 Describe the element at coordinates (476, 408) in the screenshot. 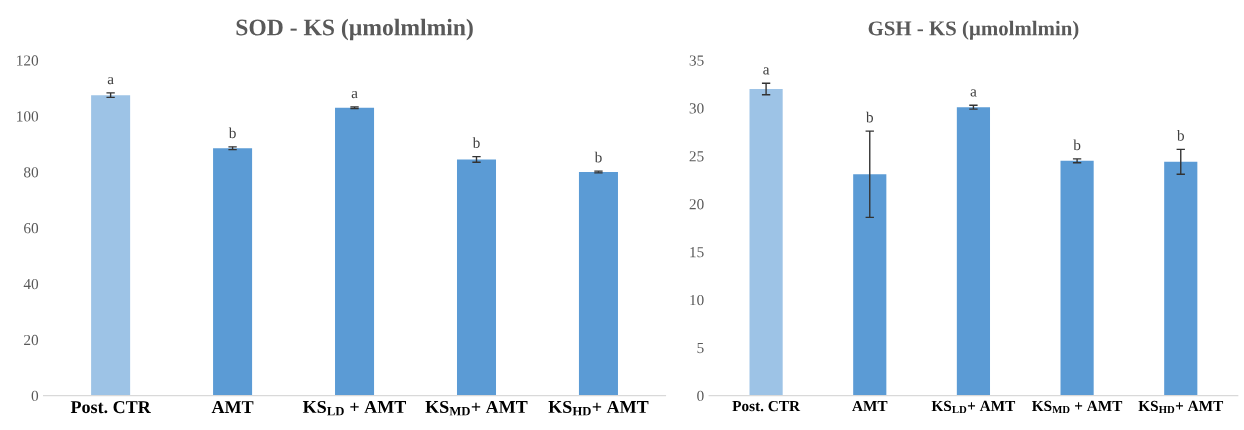

I see `x-tick-label: KS$_{MD}$+ AMT` at that location.